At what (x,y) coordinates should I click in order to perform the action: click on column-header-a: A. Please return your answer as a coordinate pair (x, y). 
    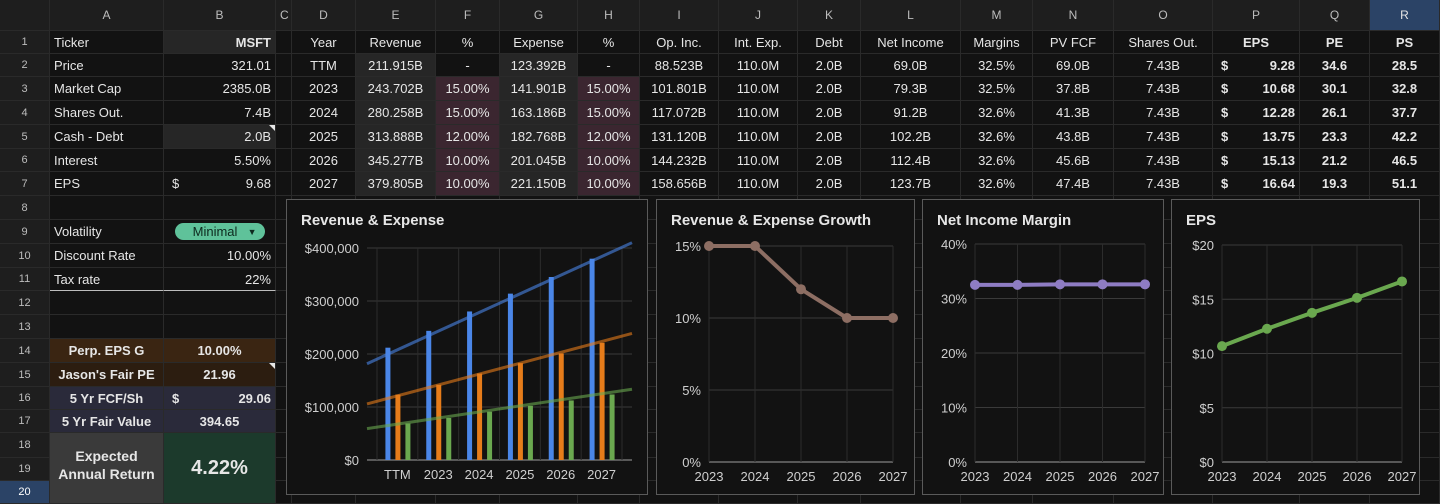
    Looking at the image, I should click on (107, 15).